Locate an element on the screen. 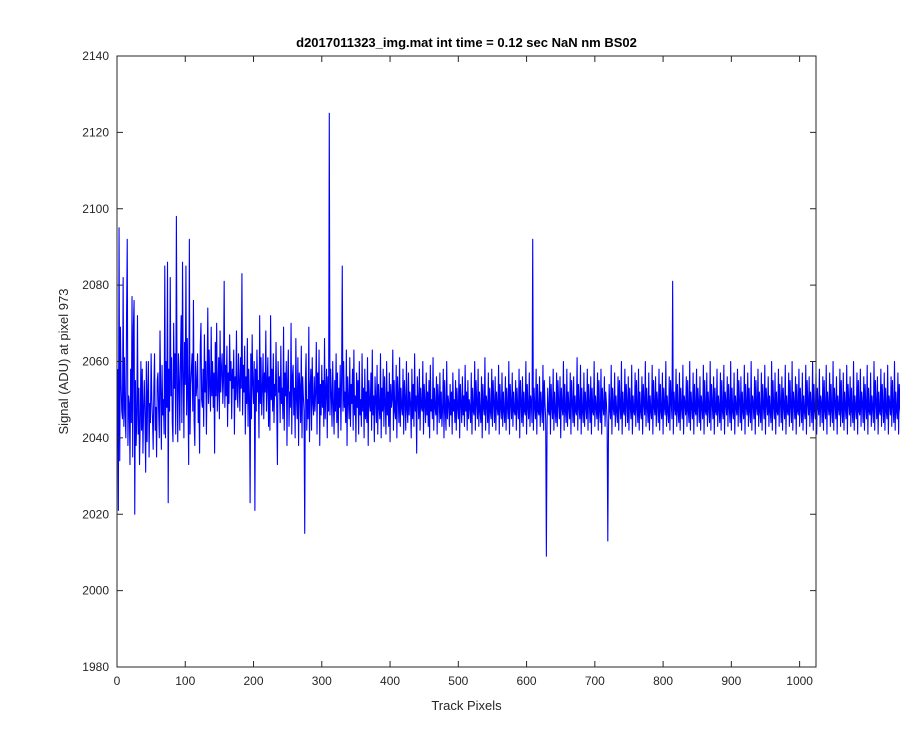  y-tick-label: 2080 is located at coordinates (95, 285).